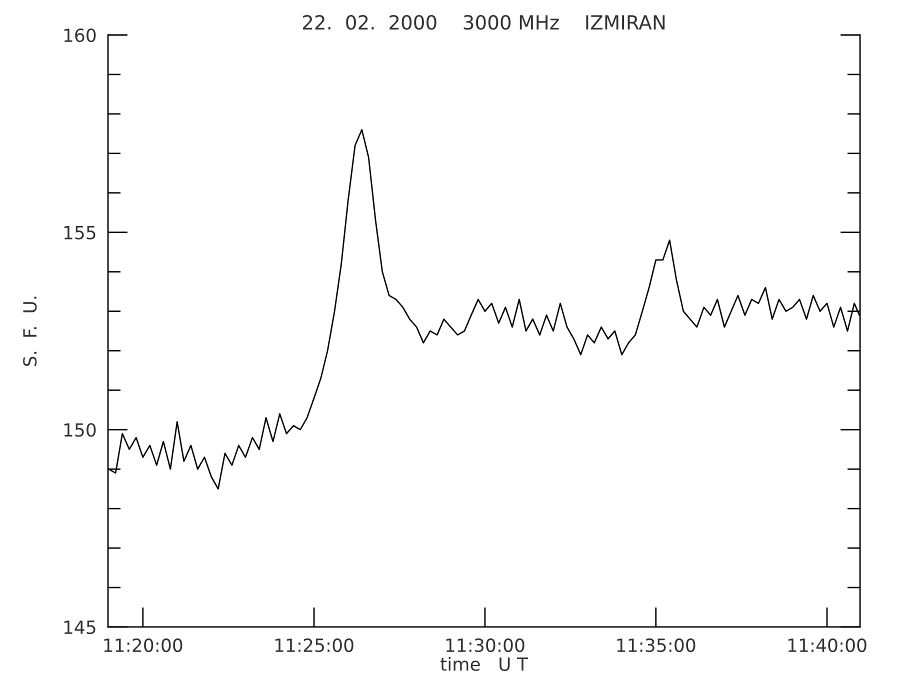 The height and width of the screenshot is (700, 900). What do you see at coordinates (80, 35) in the screenshot?
I see `y-tick-label: 160` at bounding box center [80, 35].